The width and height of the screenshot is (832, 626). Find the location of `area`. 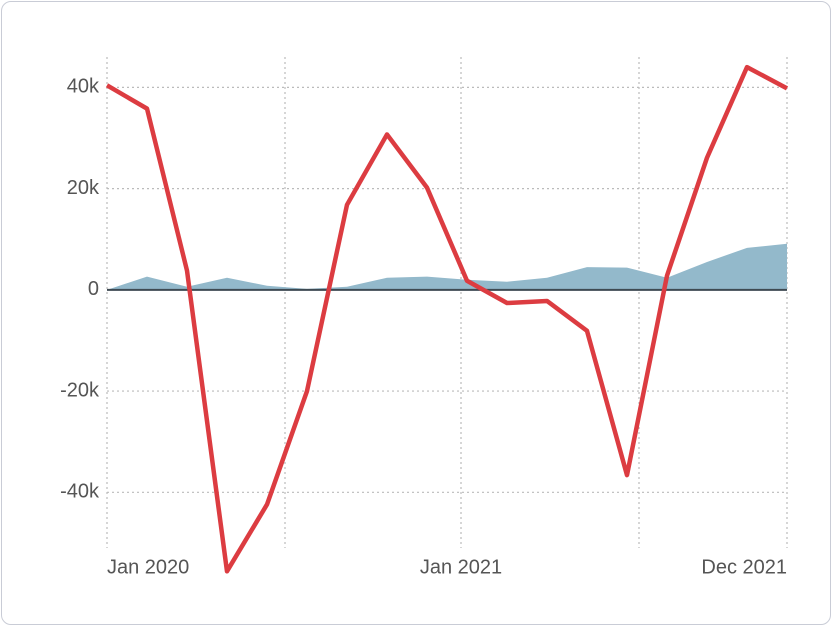

area is located at coordinates (447, 266).